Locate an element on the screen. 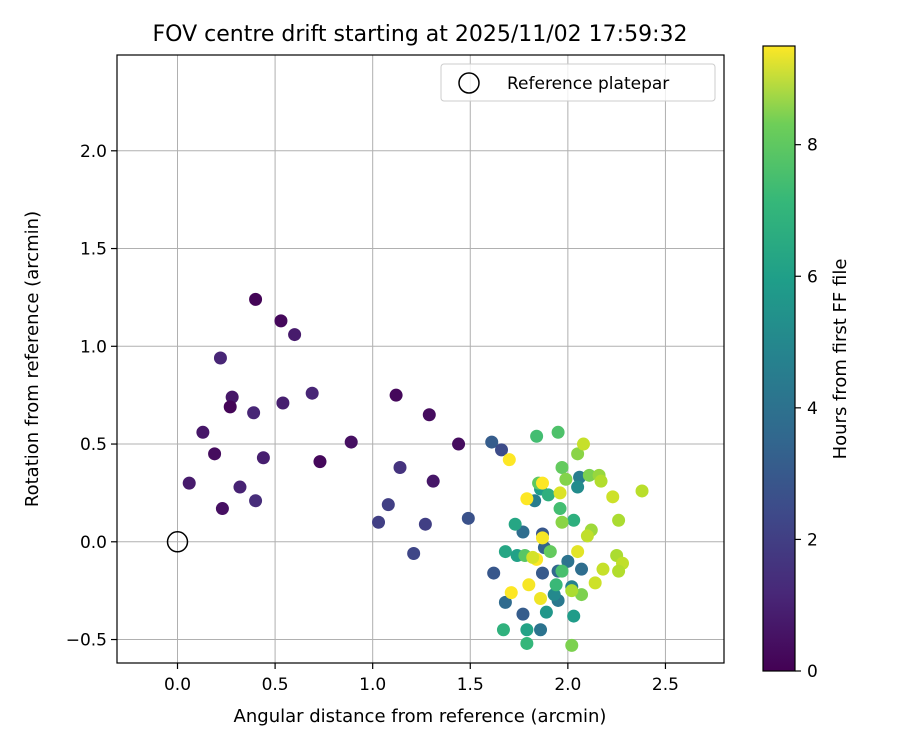 The width and height of the screenshot is (900, 750). legend-marker-icon is located at coordinates (469, 83).